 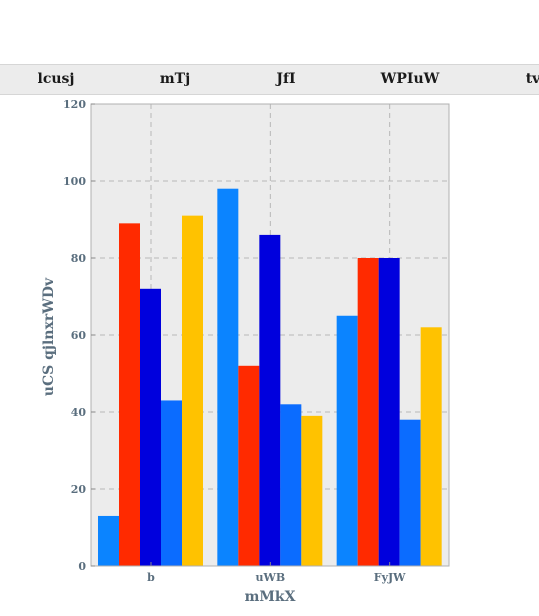 I want to click on tab-bar: lcusj mTj JfI WPIuW tv, so click(x=269, y=79).